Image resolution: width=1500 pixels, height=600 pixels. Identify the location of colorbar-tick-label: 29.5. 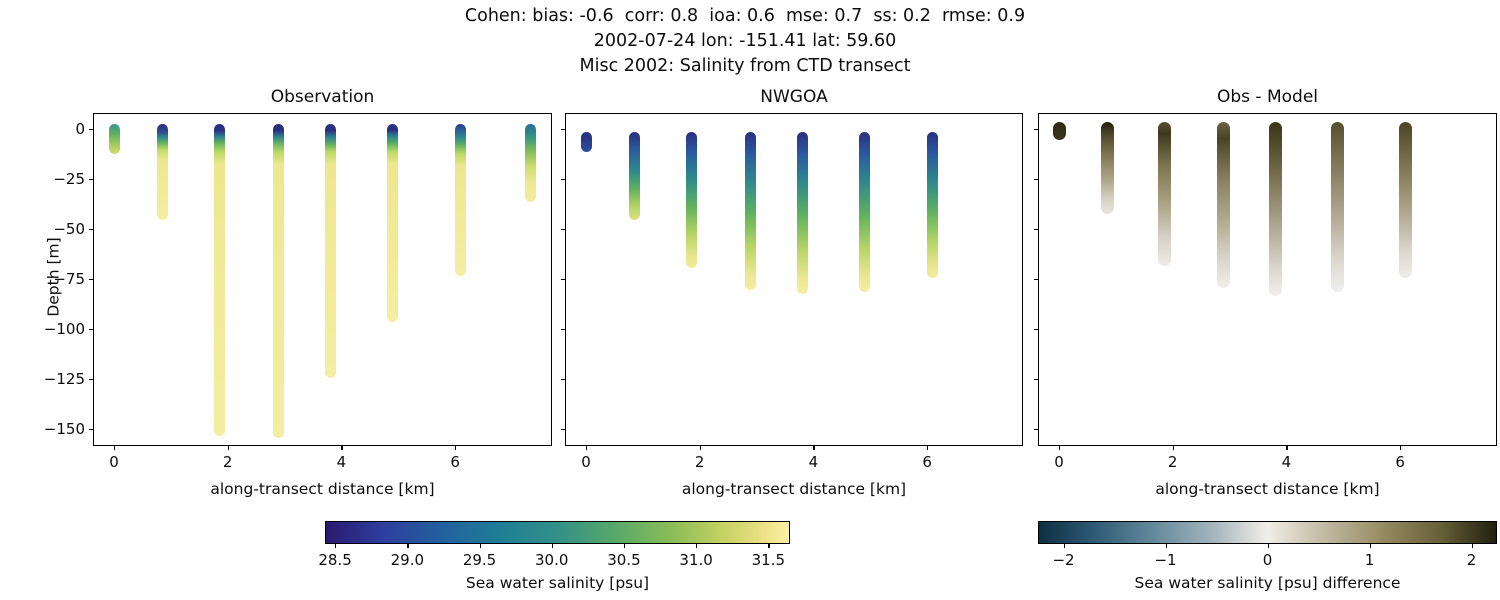
(479, 560).